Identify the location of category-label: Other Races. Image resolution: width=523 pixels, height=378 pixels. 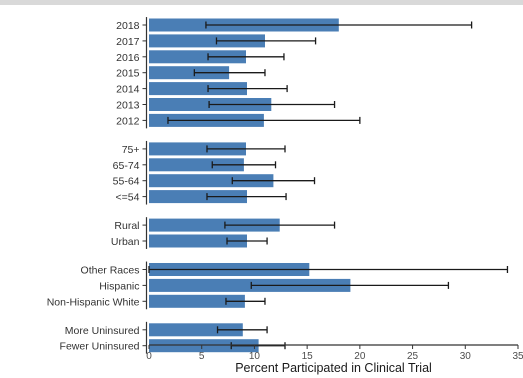
(110, 271).